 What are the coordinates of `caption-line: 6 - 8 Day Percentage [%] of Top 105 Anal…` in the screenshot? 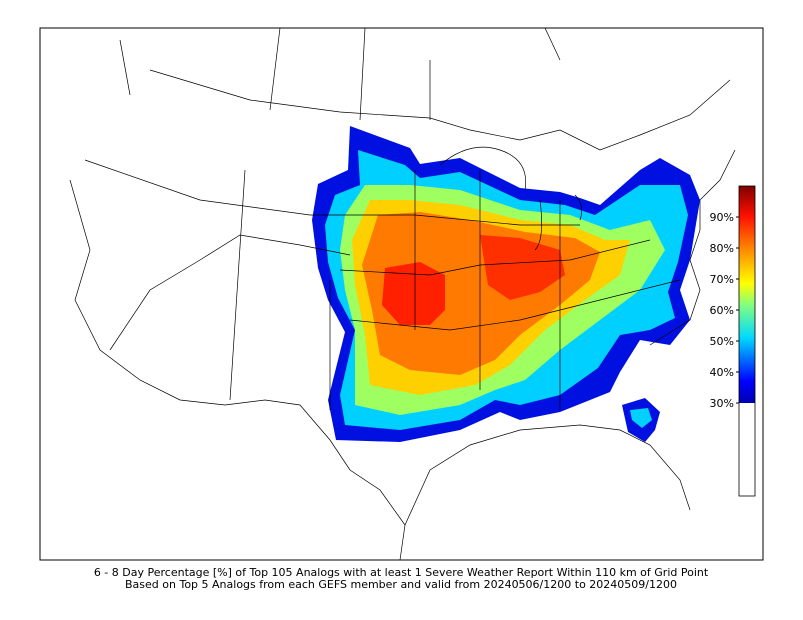 It's located at (401, 572).